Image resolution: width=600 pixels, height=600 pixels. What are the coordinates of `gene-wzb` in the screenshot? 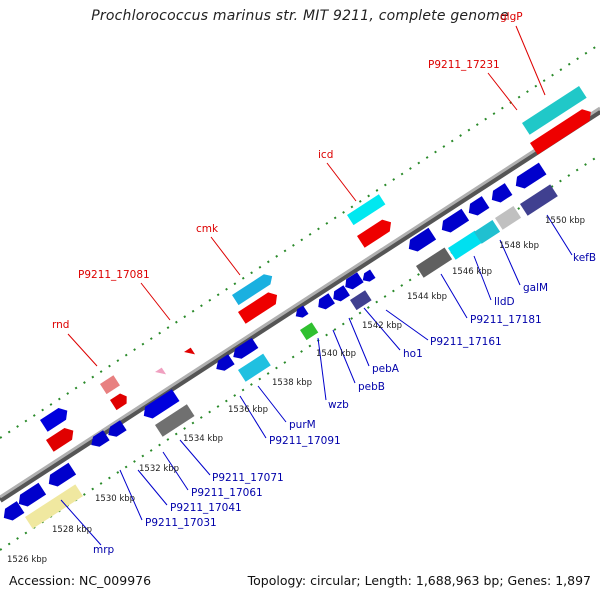 It's located at (309, 331).